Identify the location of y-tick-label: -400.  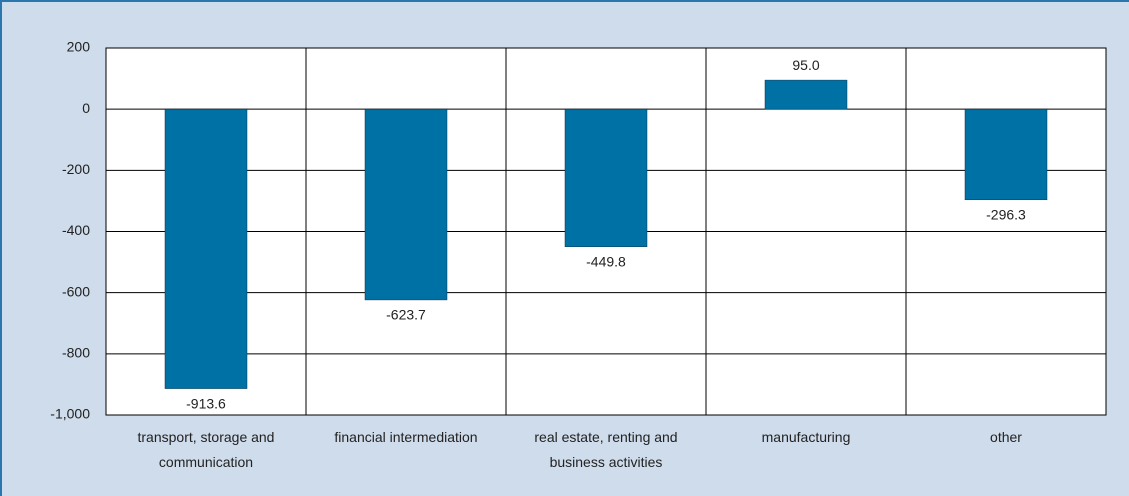
(76, 230).